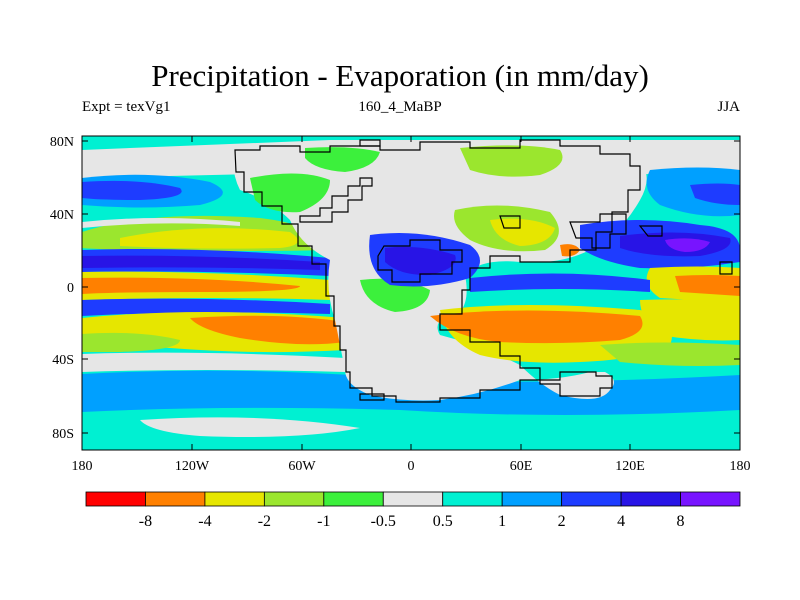 The width and height of the screenshot is (800, 600). I want to click on coast-tethys-sea, so click(420, 261).